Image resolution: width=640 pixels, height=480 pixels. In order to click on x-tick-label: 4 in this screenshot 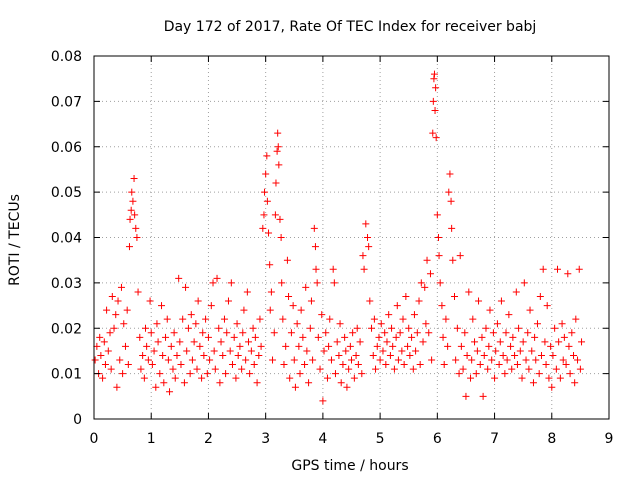, I will do `click(322, 439)`.